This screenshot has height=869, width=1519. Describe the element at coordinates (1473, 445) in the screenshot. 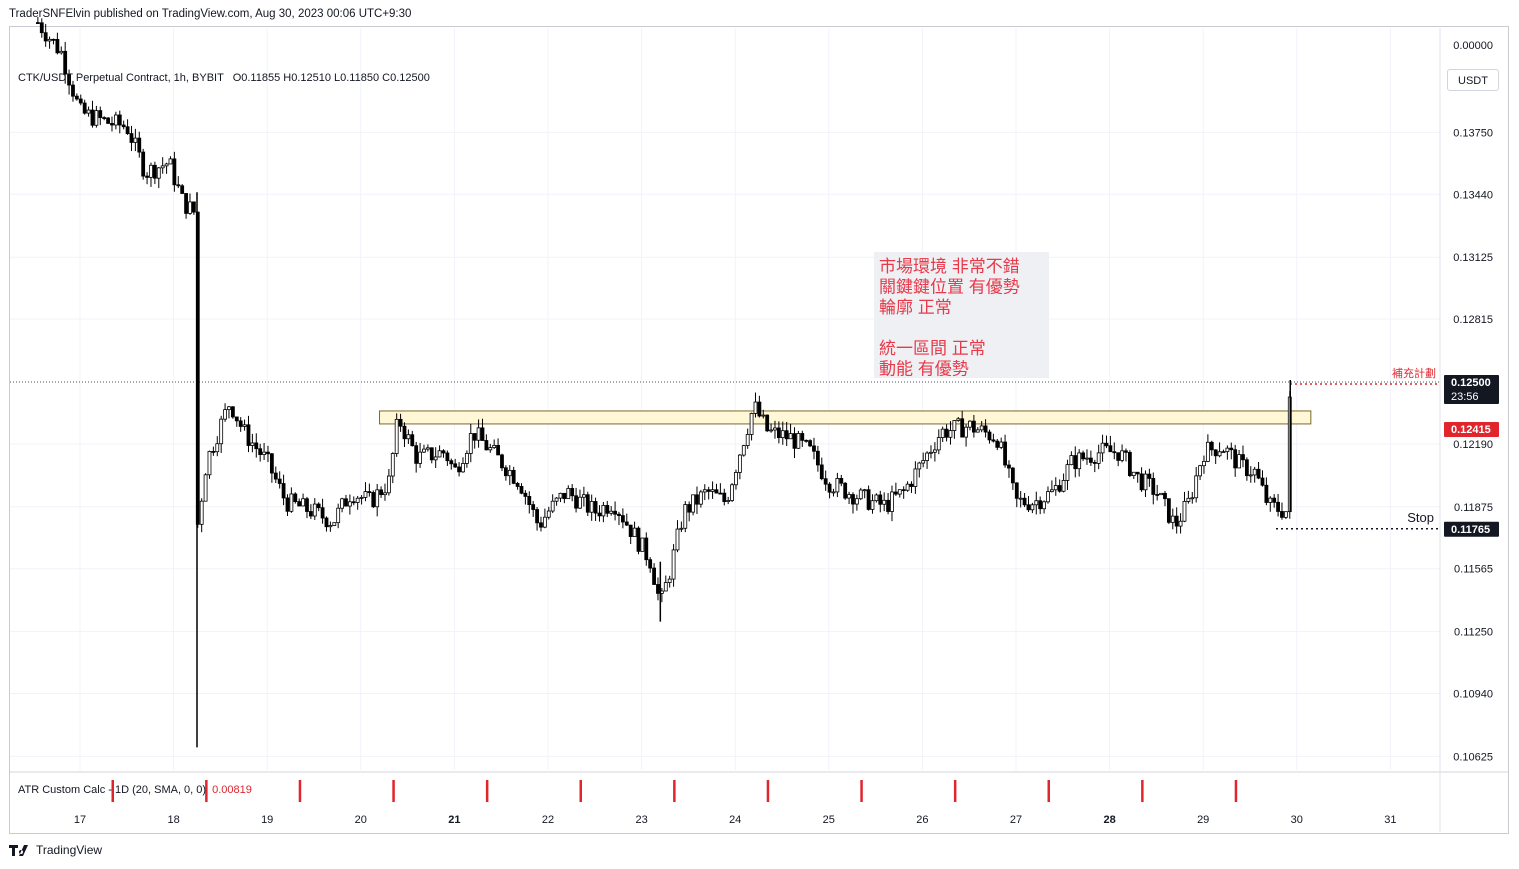

I see `price-tick: 0.12190` at that location.